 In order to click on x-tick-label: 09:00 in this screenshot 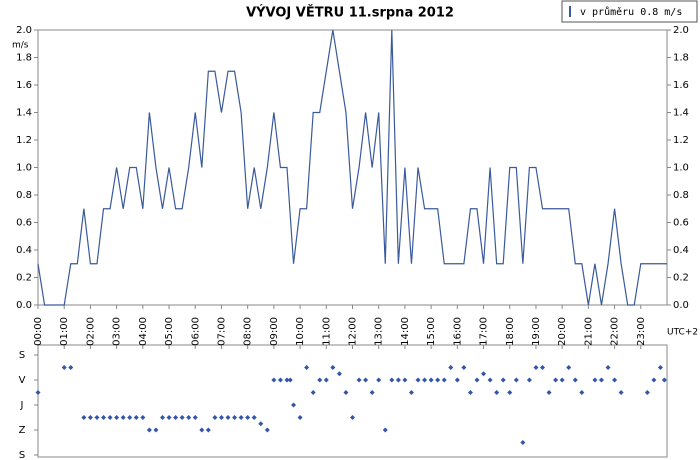, I will do `click(274, 331)`.